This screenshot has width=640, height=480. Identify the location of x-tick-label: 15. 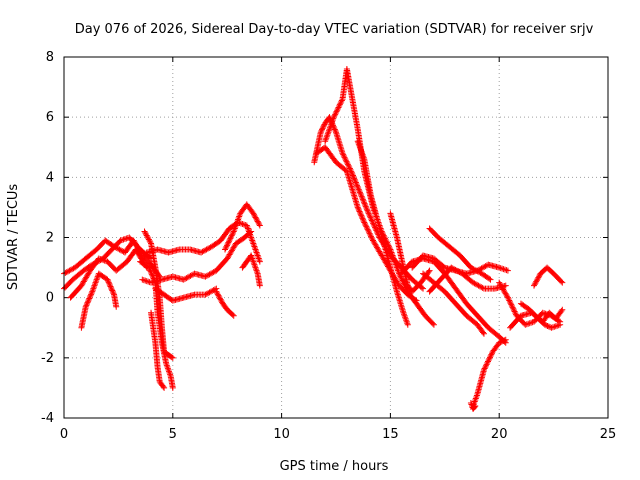
(390, 434).